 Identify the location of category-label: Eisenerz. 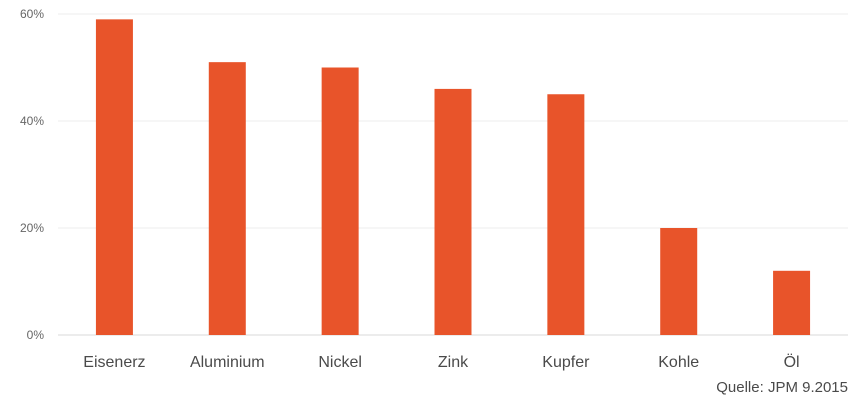
(114, 362).